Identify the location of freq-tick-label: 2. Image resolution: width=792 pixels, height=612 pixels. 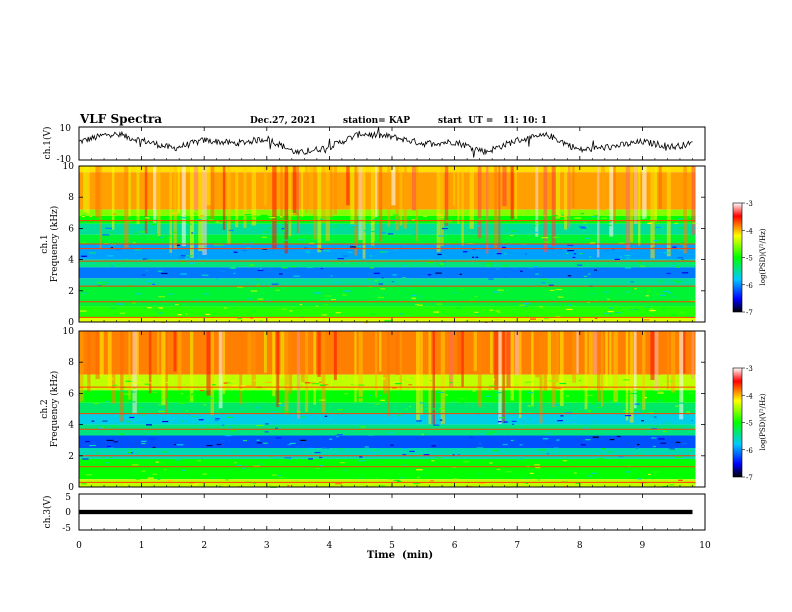
(71, 457).